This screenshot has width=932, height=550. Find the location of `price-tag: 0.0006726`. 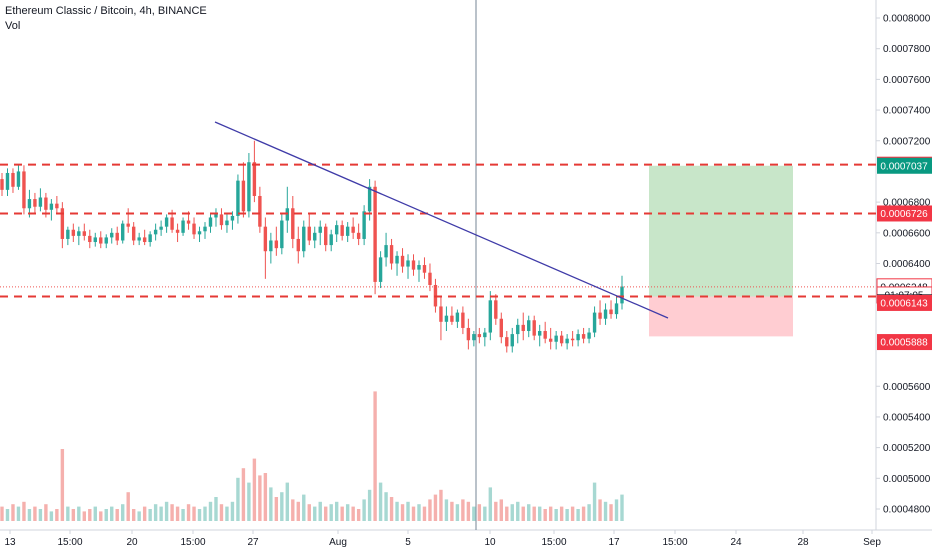

price-tag: 0.0006726 is located at coordinates (904, 213).